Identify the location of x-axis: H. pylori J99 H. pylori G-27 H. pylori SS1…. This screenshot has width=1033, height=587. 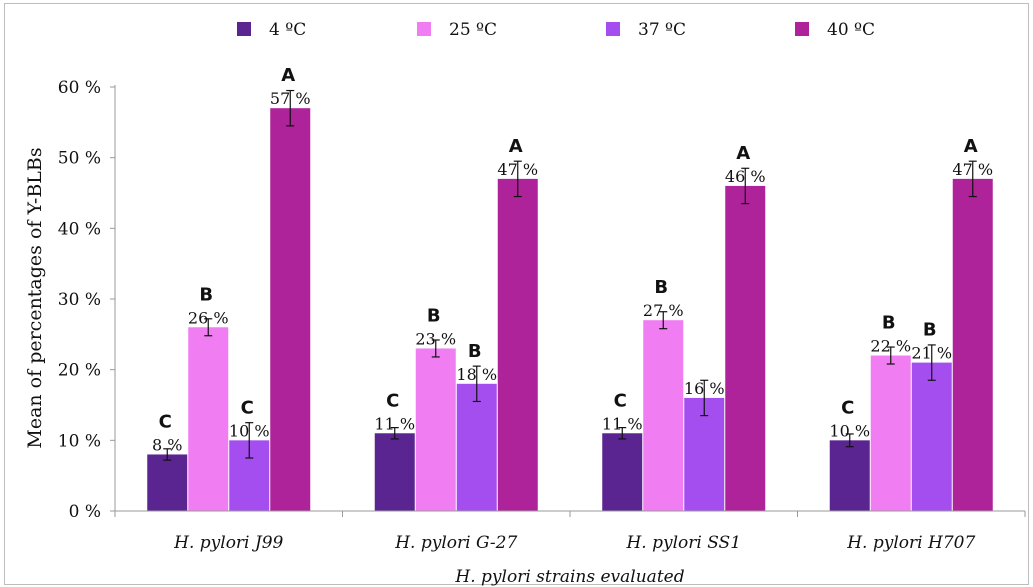
(570, 531).